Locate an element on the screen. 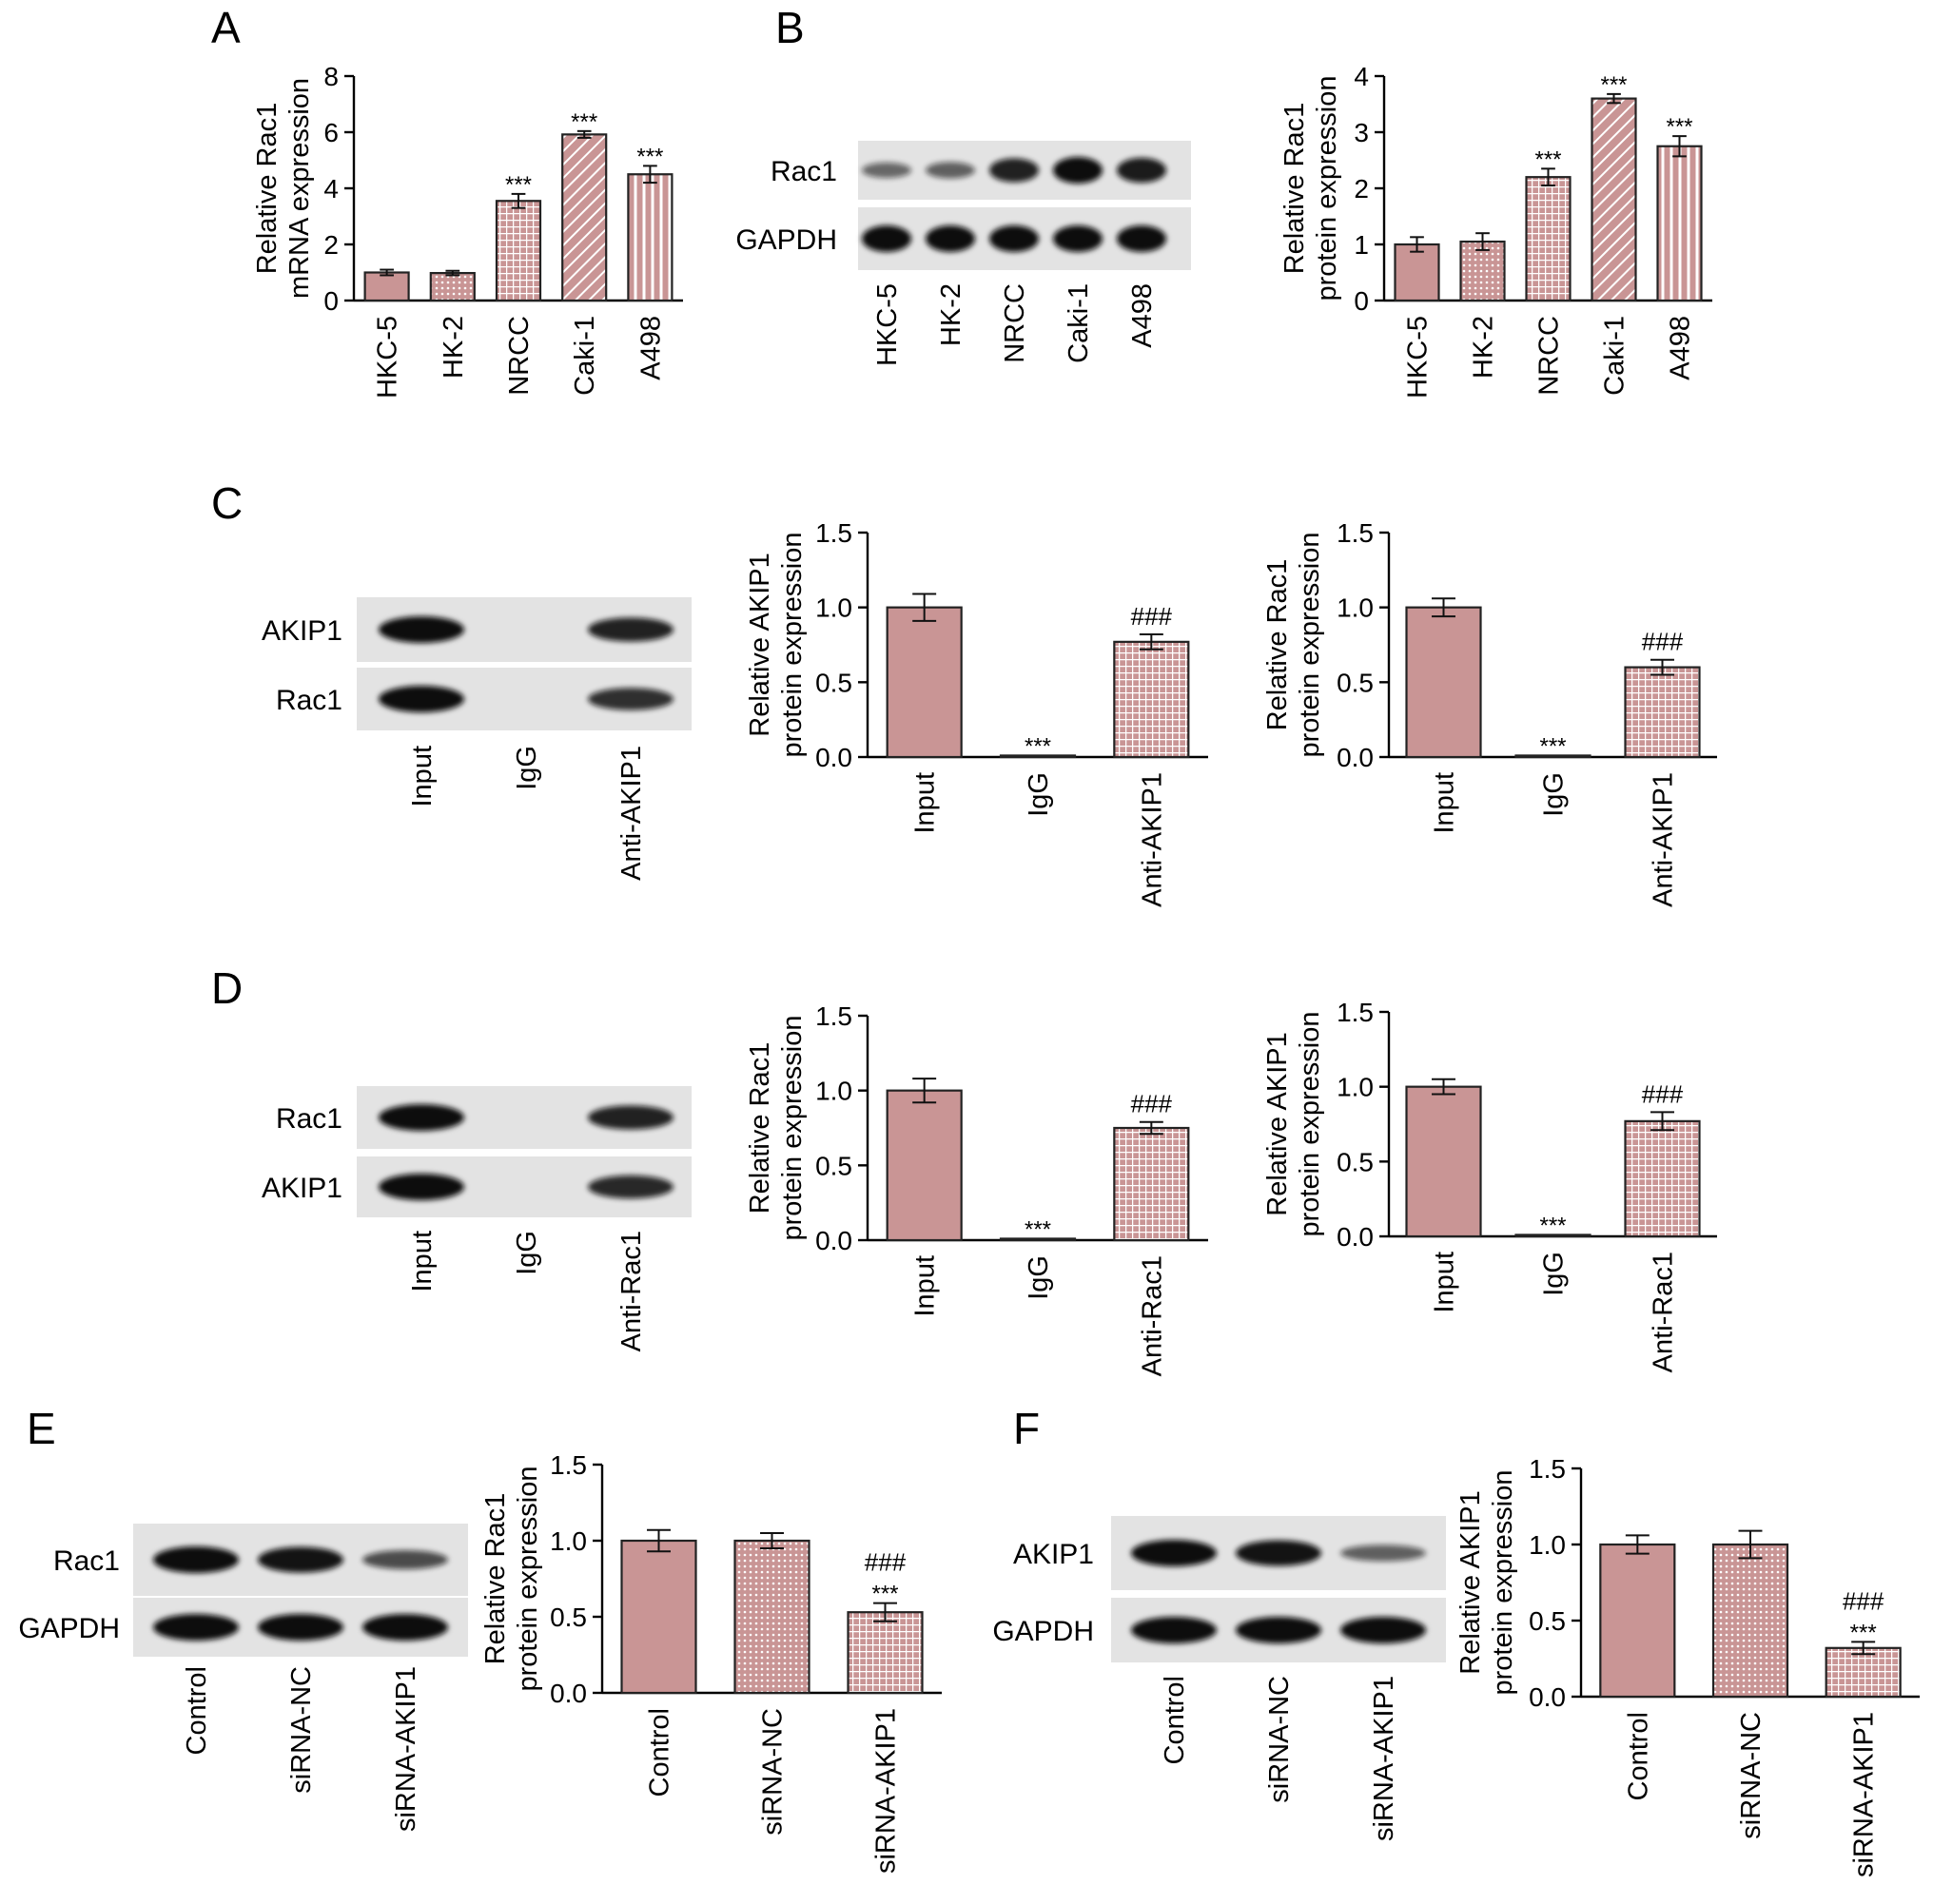 Image resolution: width=1933 pixels, height=1904 pixels. bar-sirna-akip1 is located at coordinates (1863, 1672).